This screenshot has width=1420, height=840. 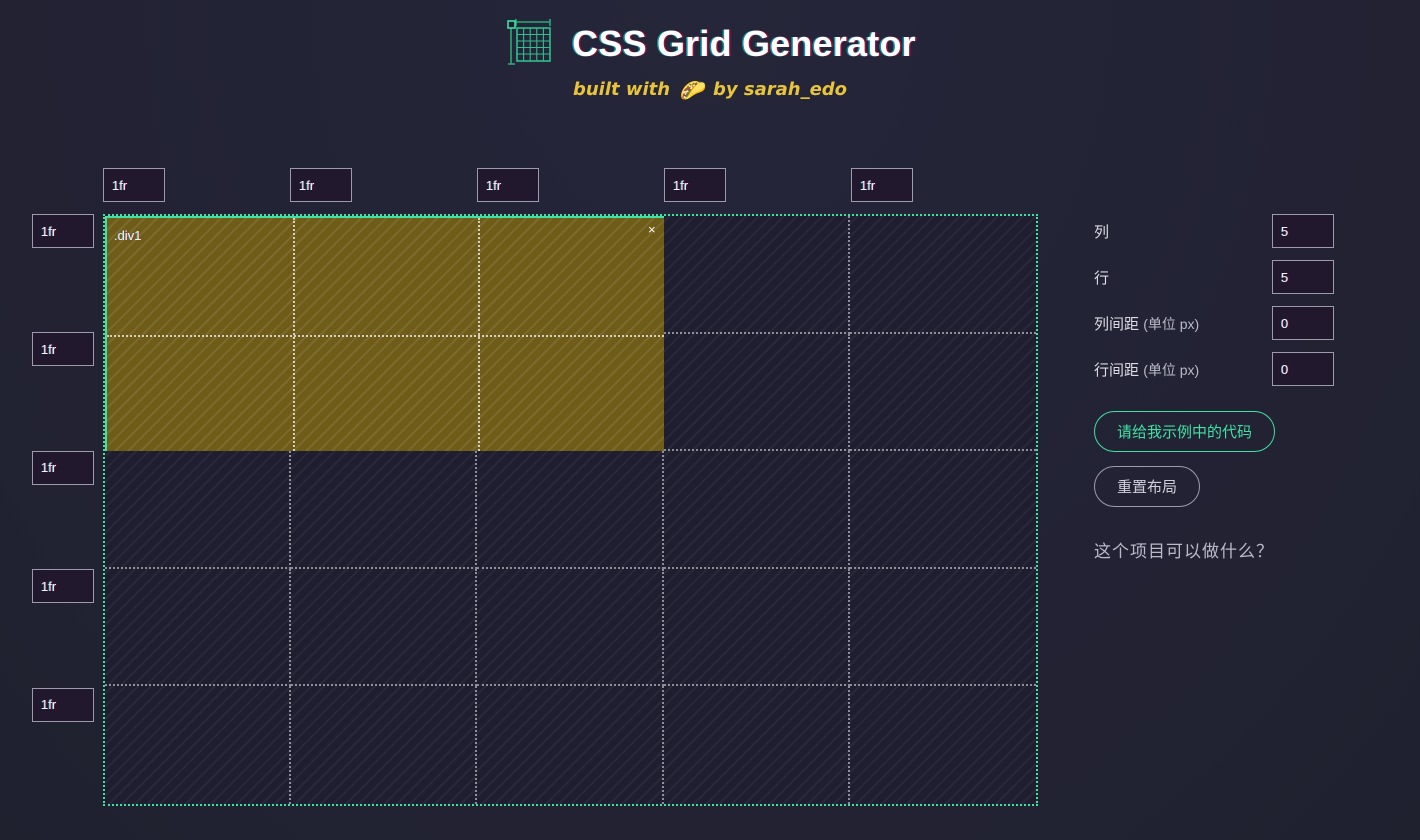 I want to click on title-row: CSS Grid Generator, so click(x=710, y=44).